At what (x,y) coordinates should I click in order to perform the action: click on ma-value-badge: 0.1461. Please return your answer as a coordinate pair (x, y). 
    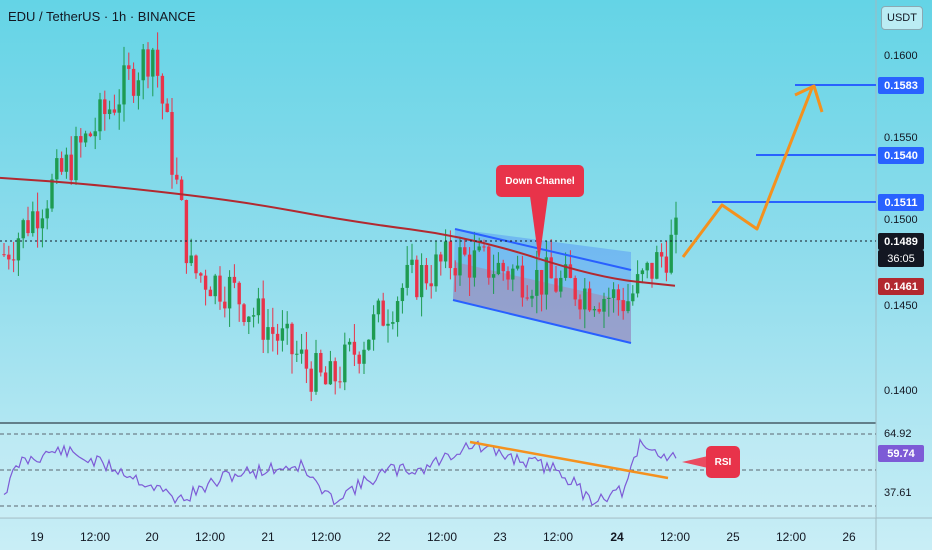
    Looking at the image, I should click on (901, 286).